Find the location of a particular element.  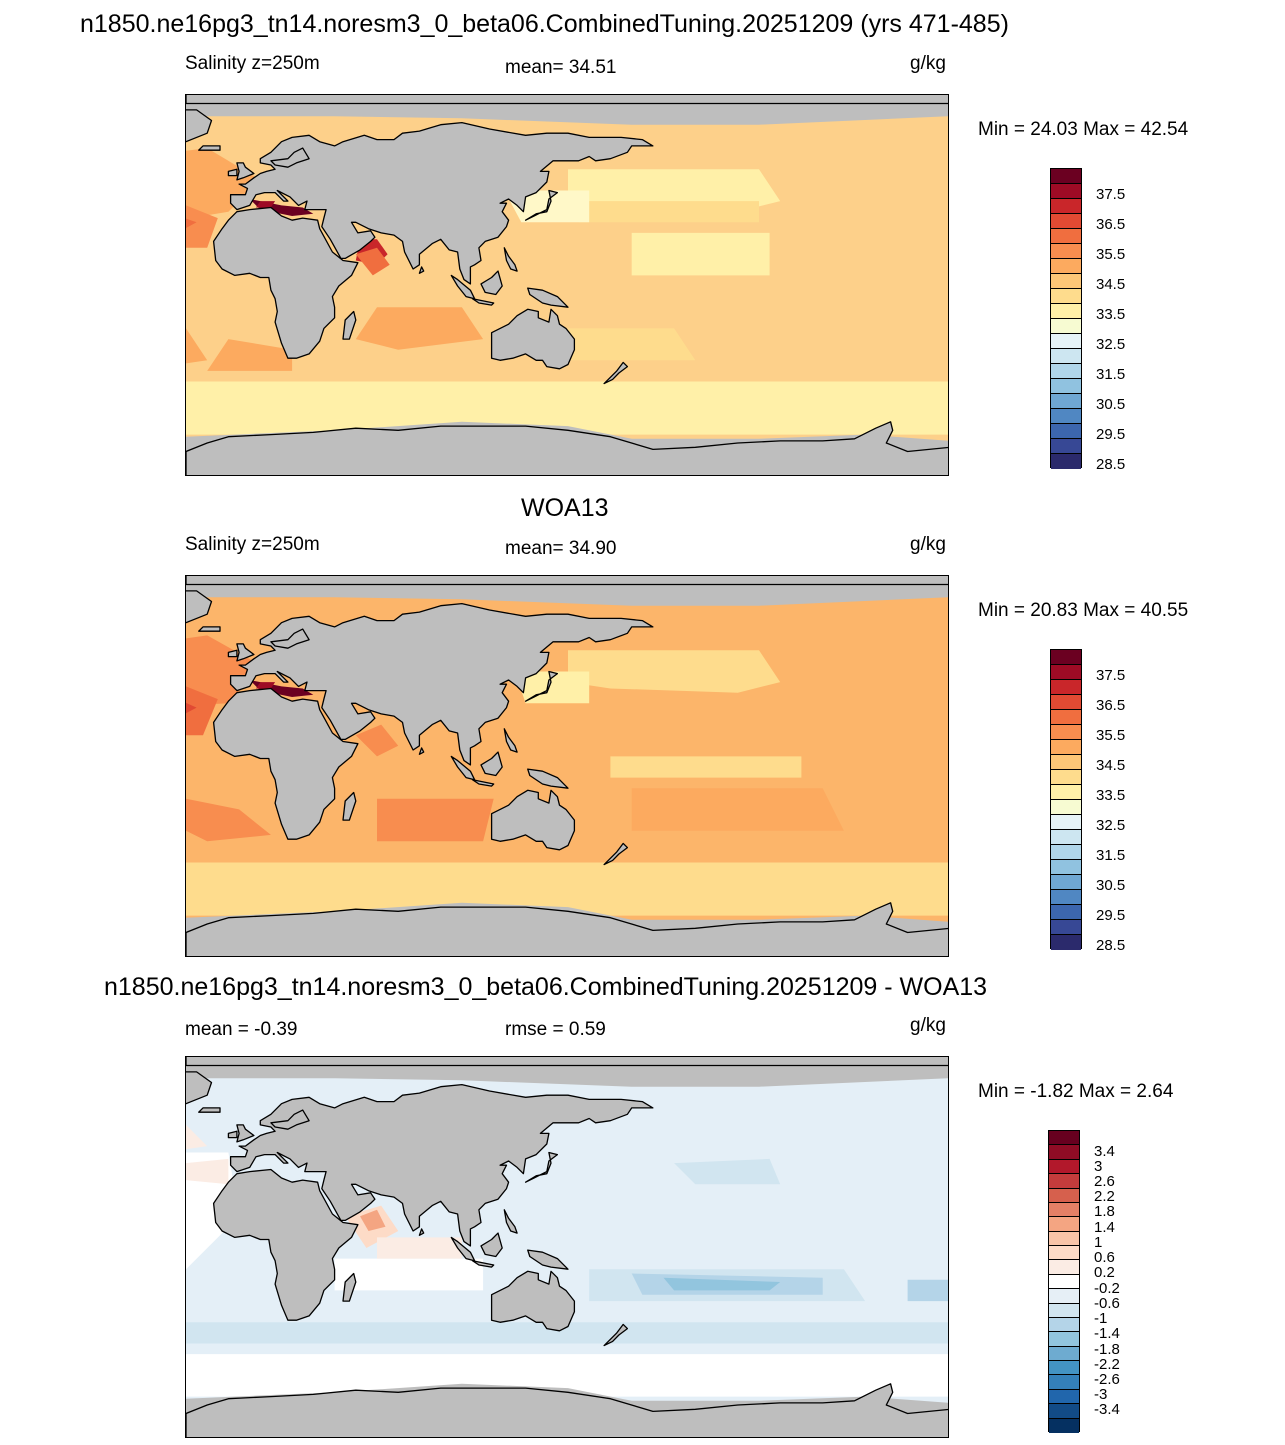

colorbar-tick-label: 34.5 is located at coordinates (1111, 284).